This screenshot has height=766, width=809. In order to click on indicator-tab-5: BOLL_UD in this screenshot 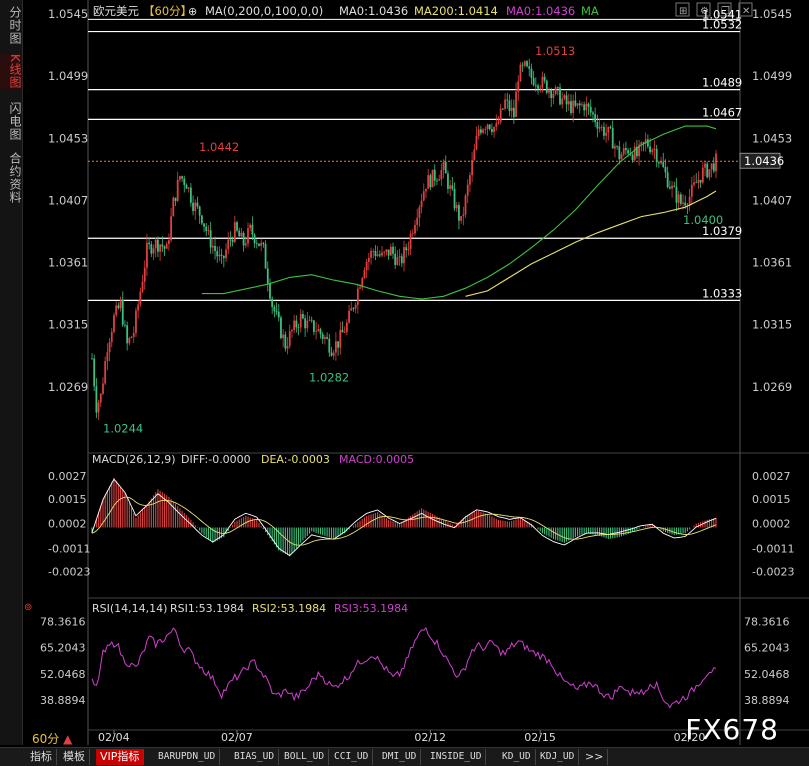, I will do `click(305, 757)`.